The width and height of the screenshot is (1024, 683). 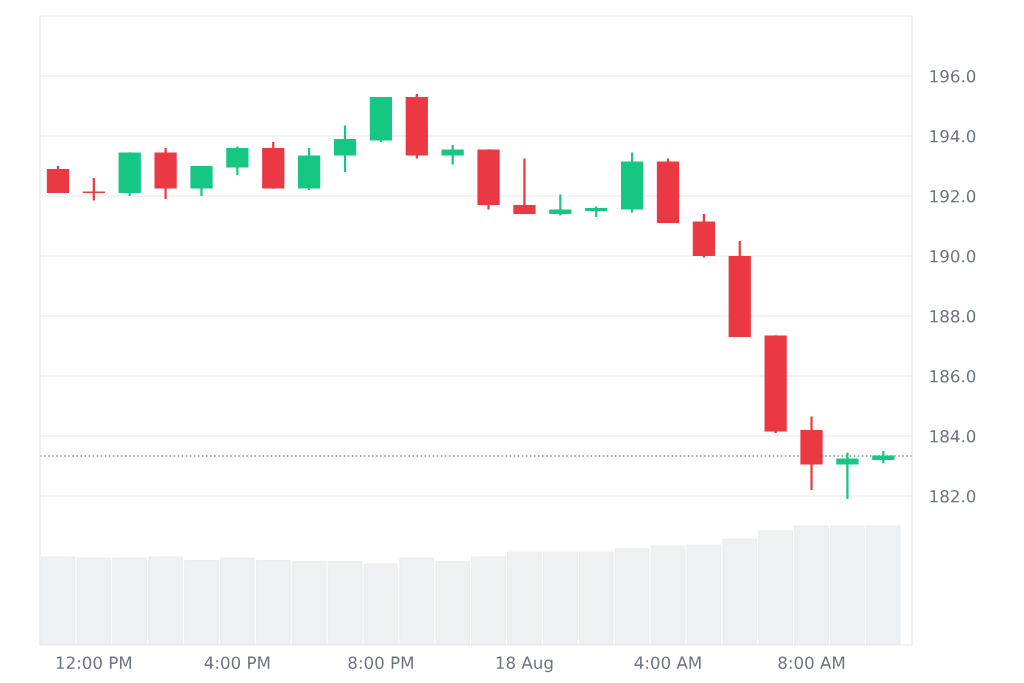 I want to click on y-tick-label: 188.0, so click(x=953, y=316).